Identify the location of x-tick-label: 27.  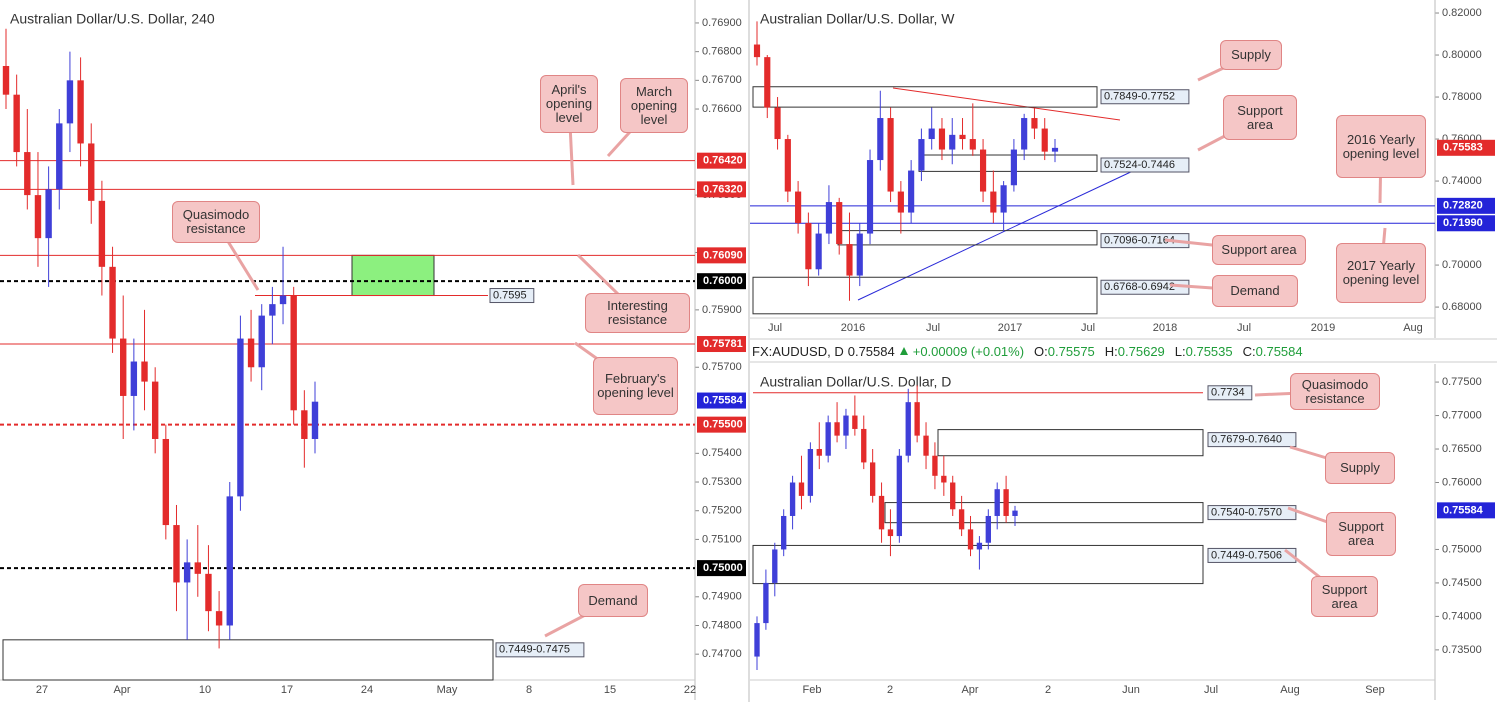
(42, 690).